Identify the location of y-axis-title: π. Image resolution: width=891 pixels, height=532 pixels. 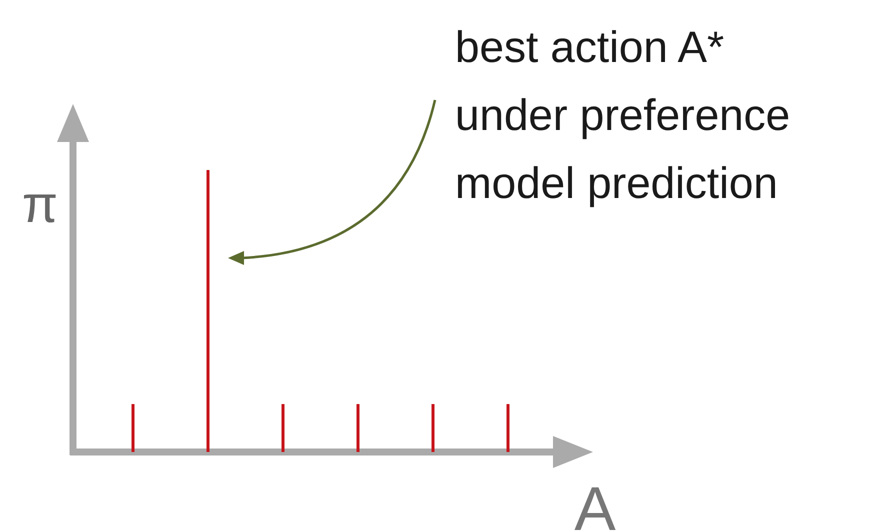
(40, 205).